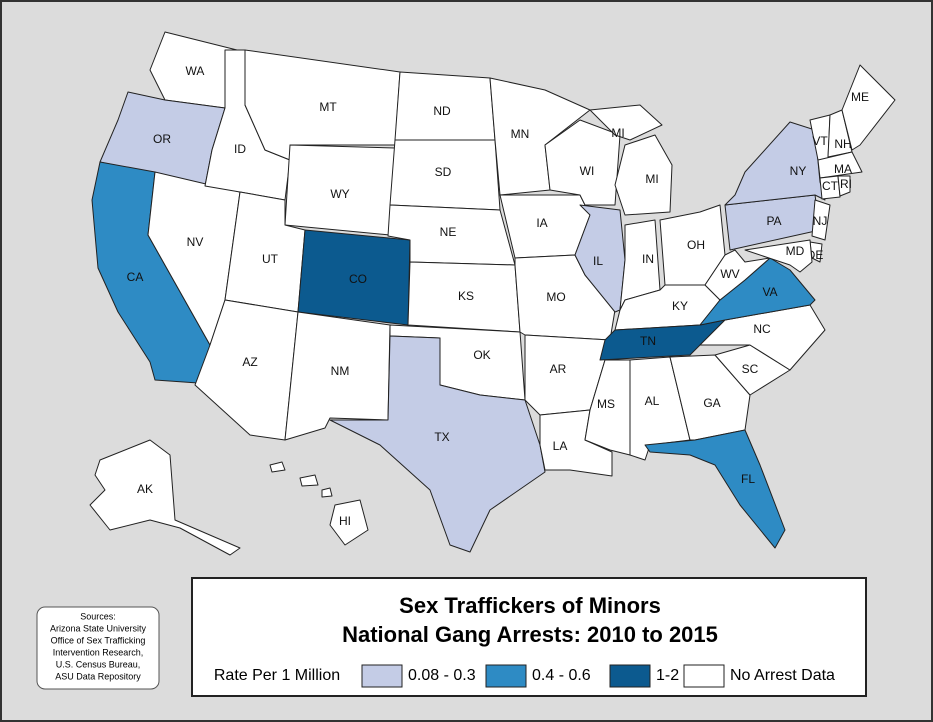 The height and width of the screenshot is (722, 933). What do you see at coordinates (561, 675) in the screenshot?
I see `legend-label: 0.4 - 0.6` at bounding box center [561, 675].